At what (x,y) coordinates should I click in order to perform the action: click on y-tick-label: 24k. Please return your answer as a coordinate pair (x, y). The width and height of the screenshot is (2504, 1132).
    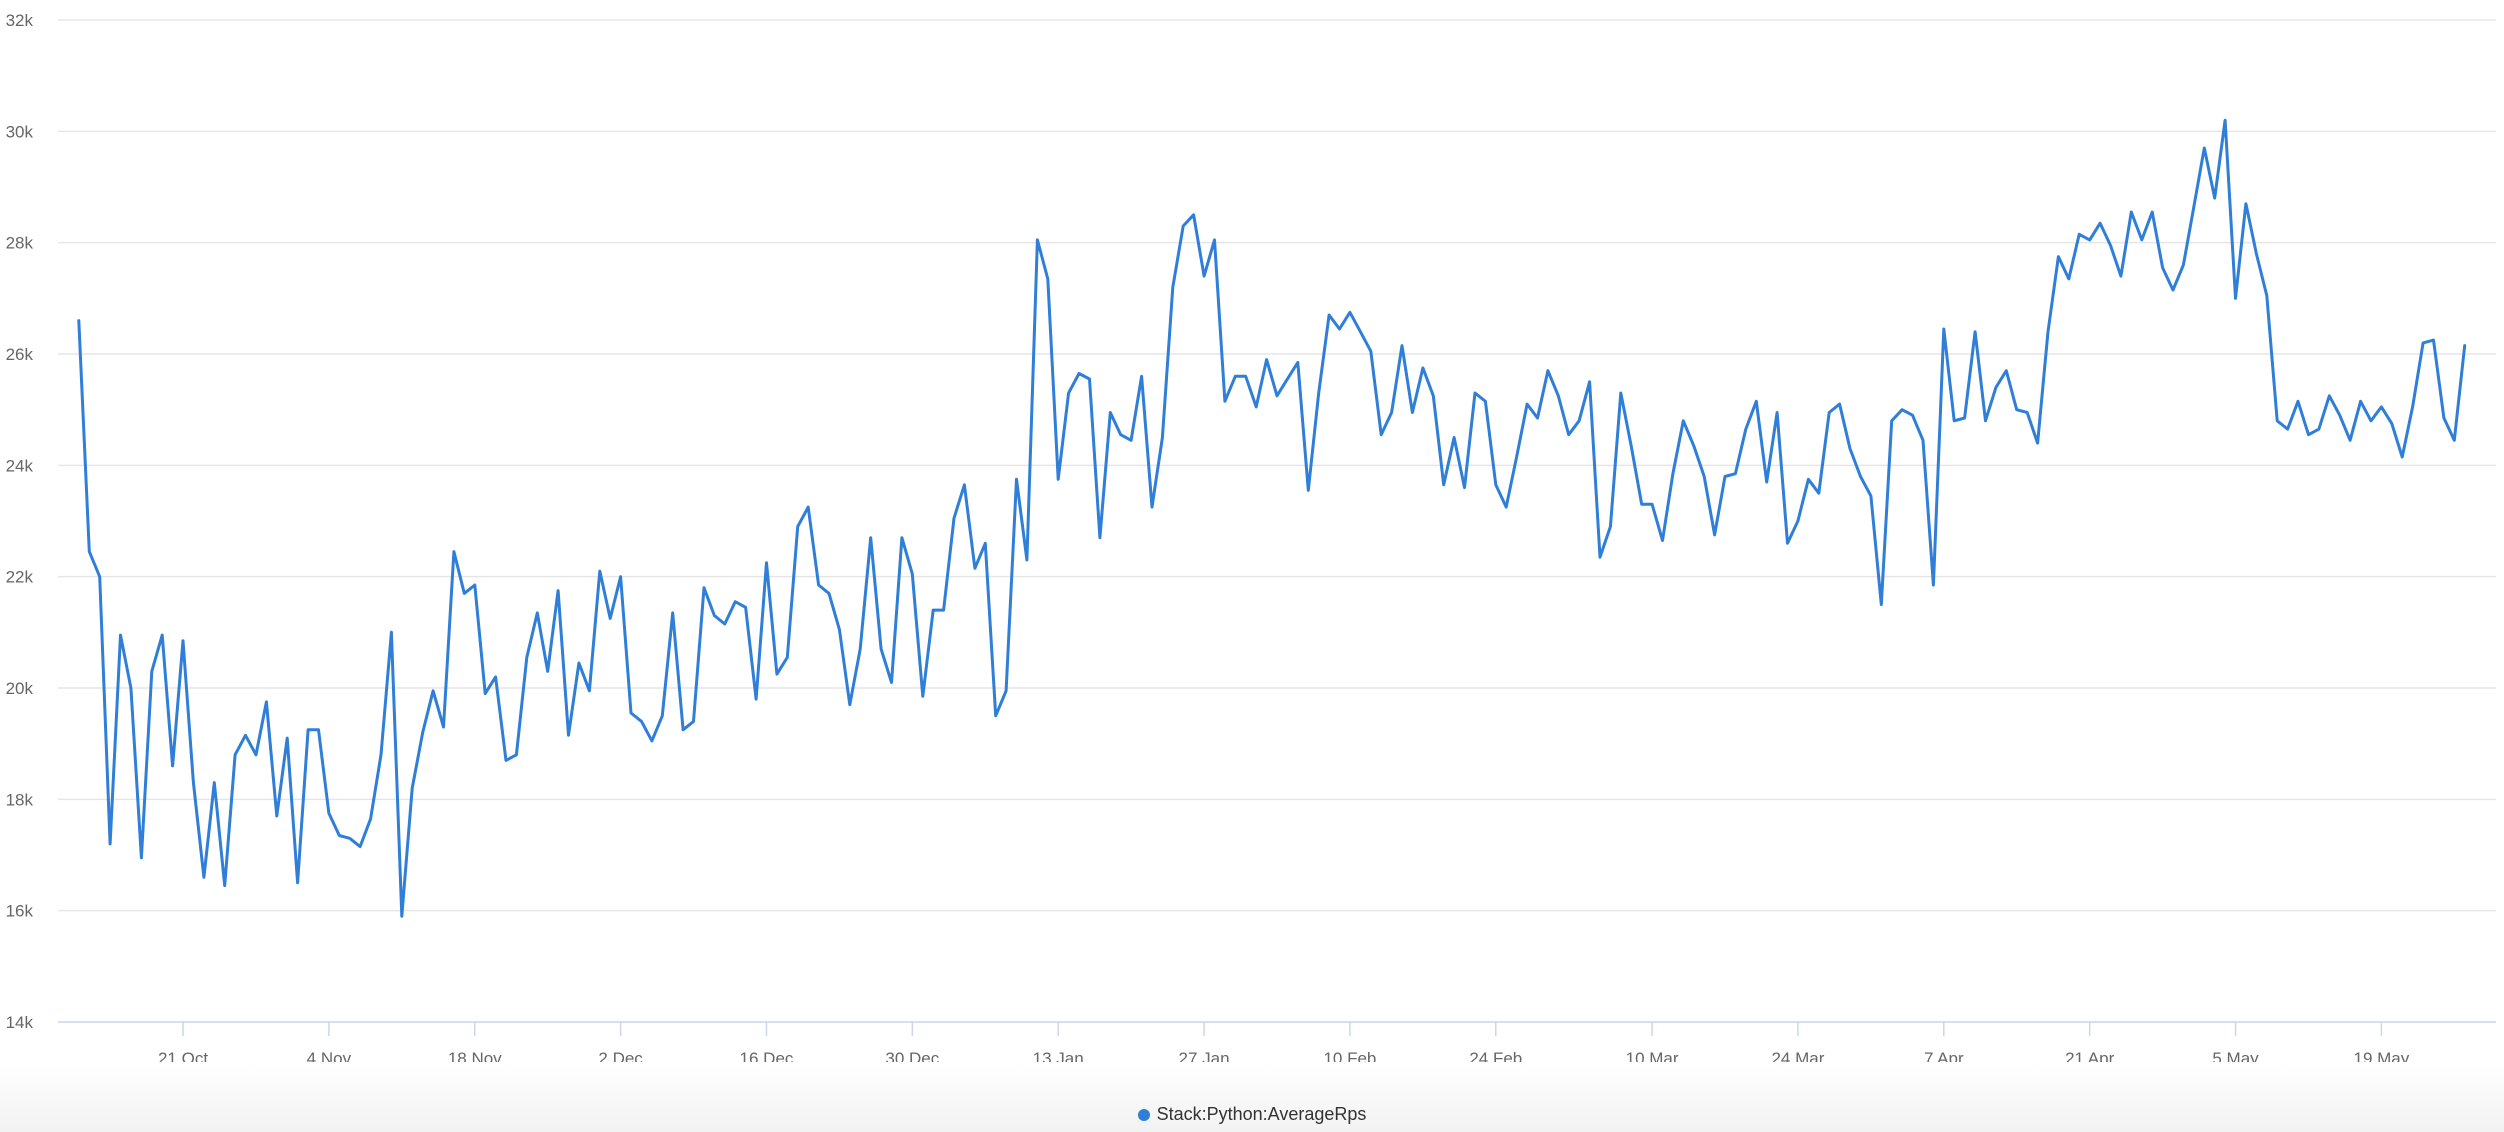
    Looking at the image, I should click on (20, 465).